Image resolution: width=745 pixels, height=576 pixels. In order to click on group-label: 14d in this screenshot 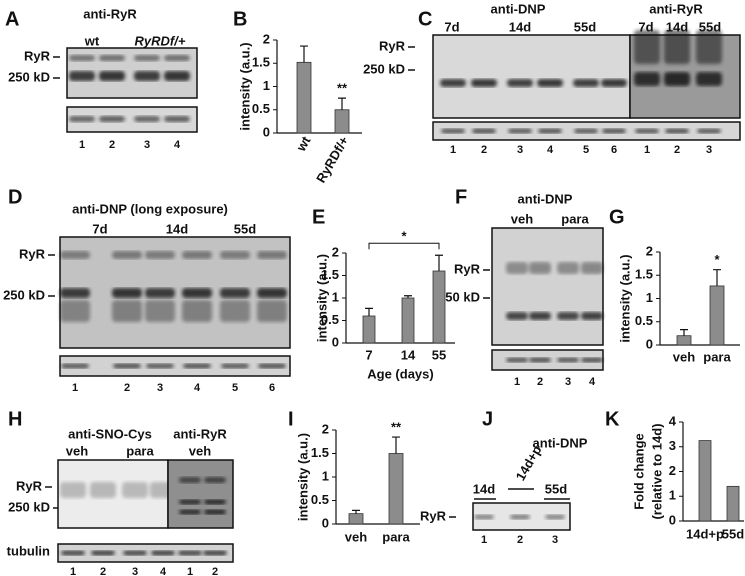, I will do `click(177, 228)`.